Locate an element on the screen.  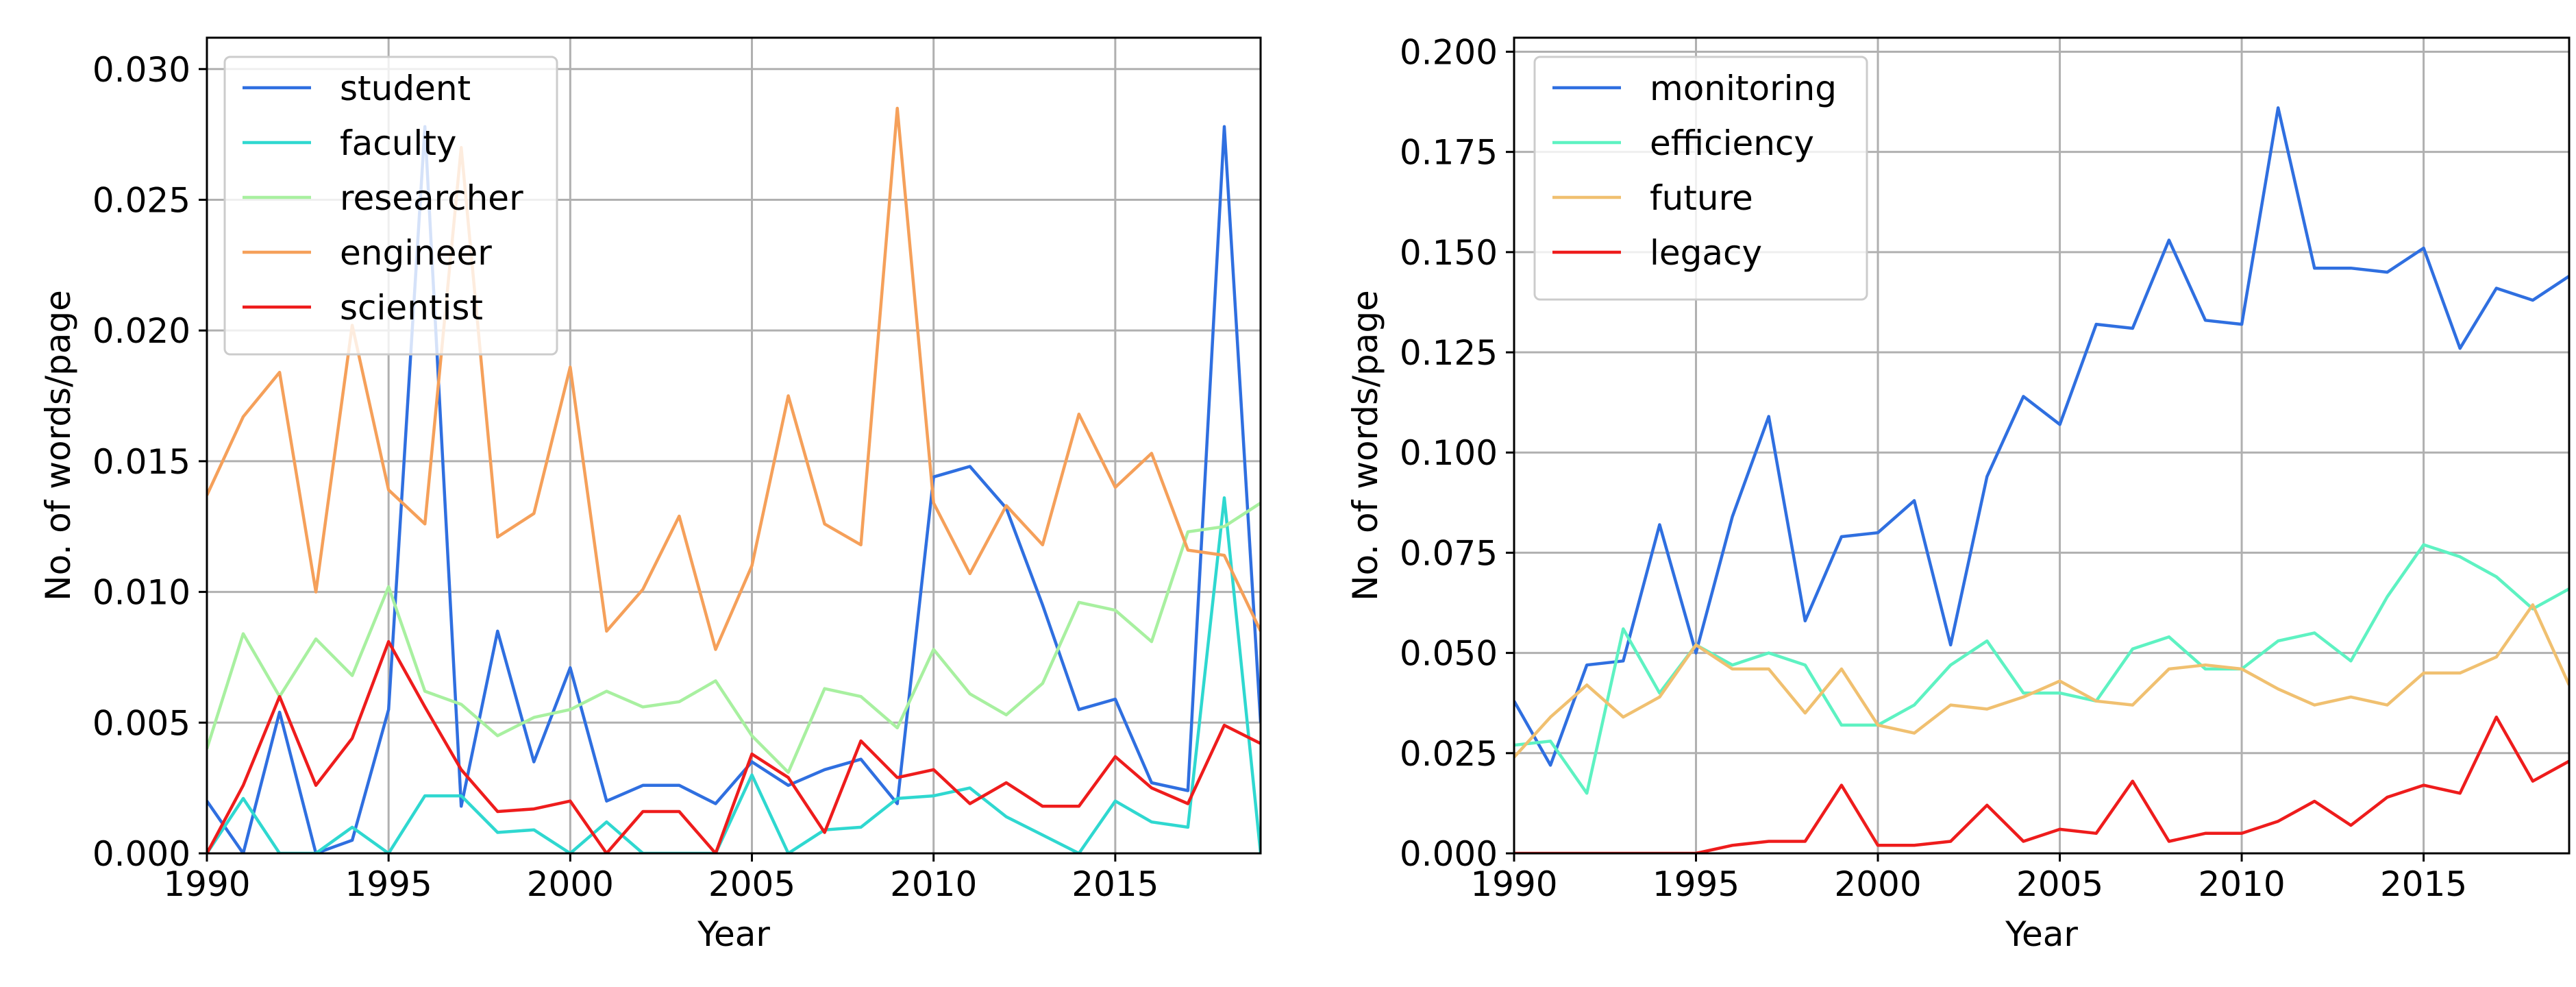
y-tick-label: 0.175 is located at coordinates (1449, 153).